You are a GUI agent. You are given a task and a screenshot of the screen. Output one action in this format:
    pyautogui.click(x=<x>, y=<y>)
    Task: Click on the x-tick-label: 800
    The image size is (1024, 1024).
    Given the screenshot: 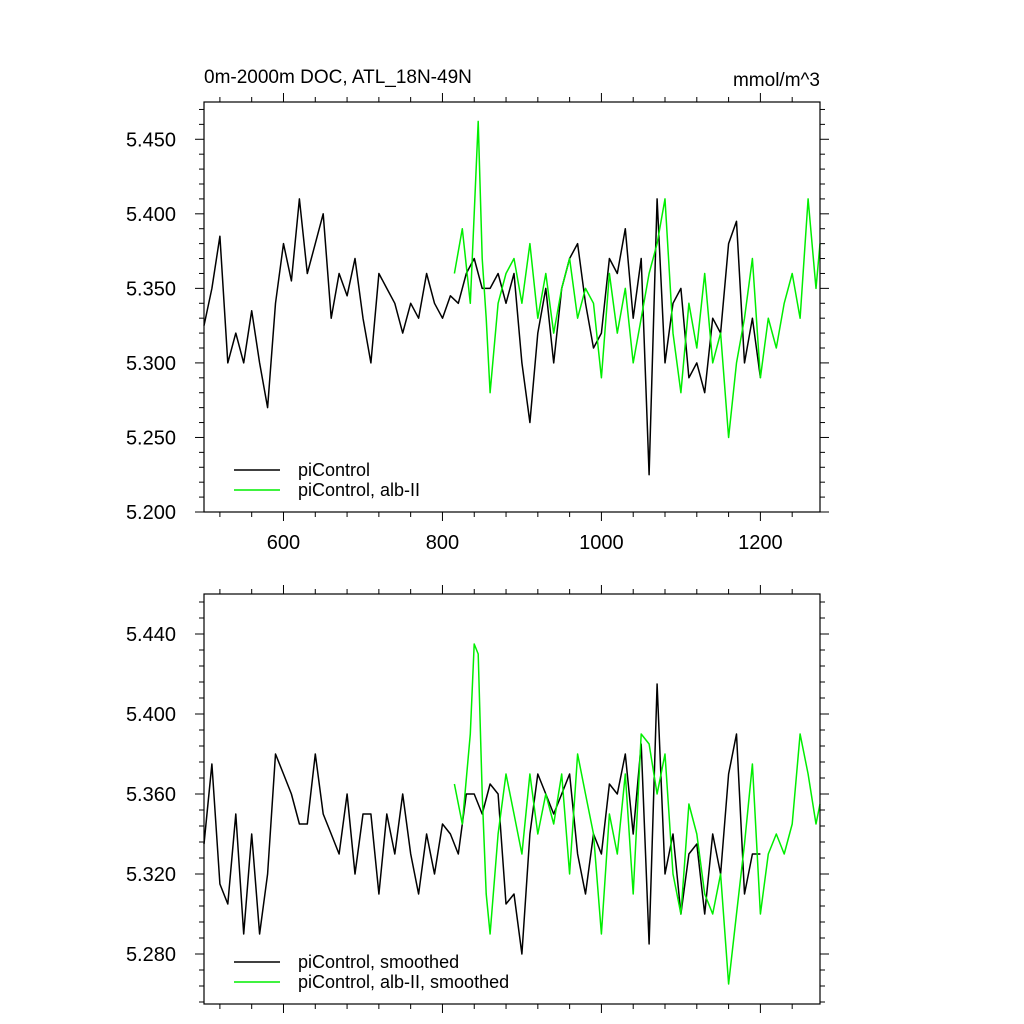 What is the action you would take?
    pyautogui.click(x=442, y=543)
    